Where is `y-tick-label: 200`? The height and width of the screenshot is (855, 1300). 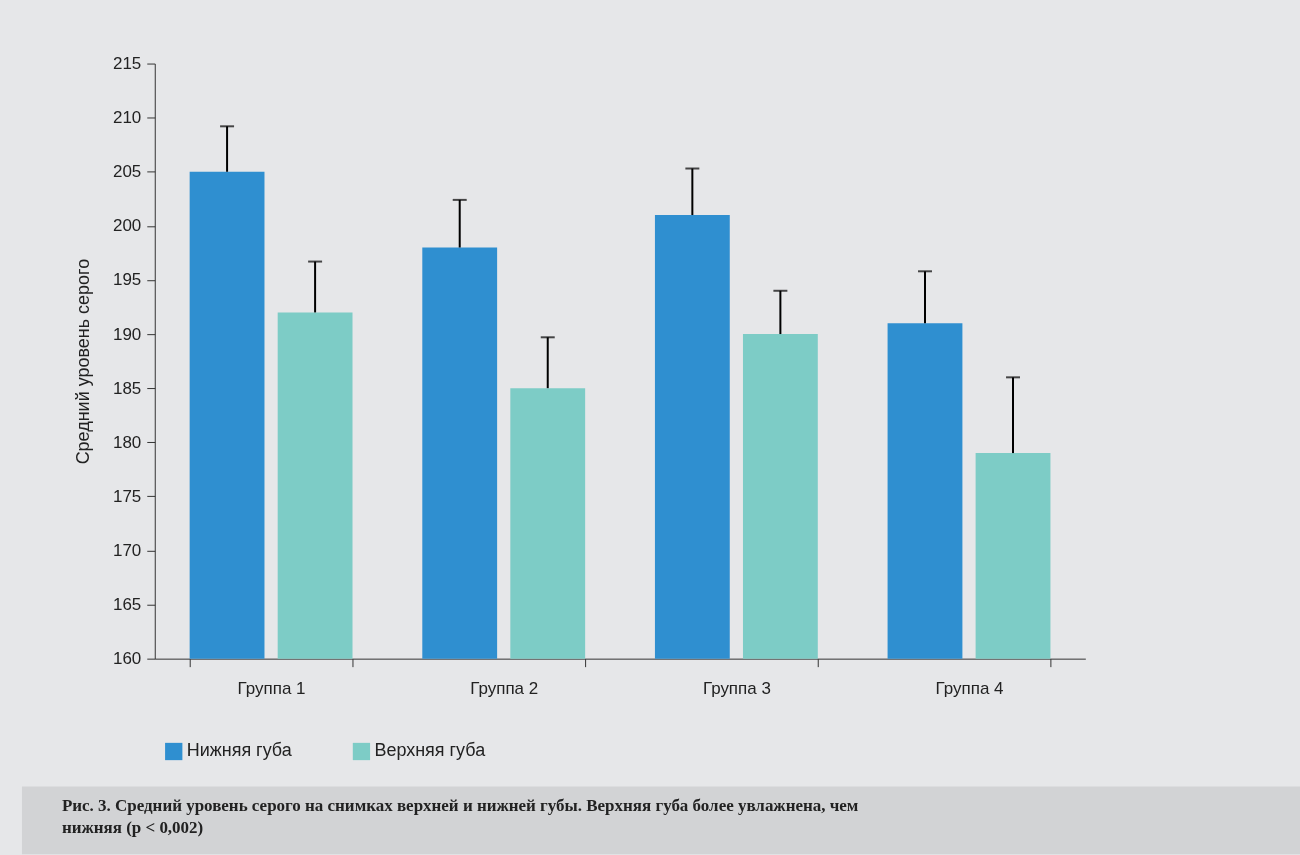
y-tick-label: 200 is located at coordinates (127, 226).